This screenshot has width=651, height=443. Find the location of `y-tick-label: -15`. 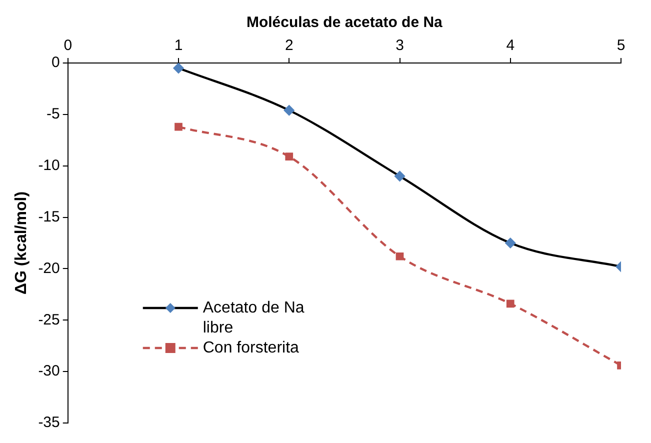

y-tick-label: -15 is located at coordinates (49, 217).